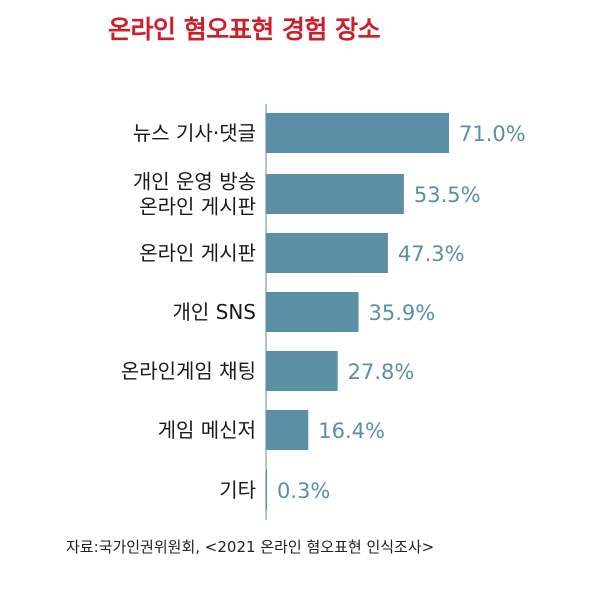 Image resolution: width=600 pixels, height=593 pixels. What do you see at coordinates (351, 431) in the screenshot?
I see `value-label-5: 16.4%` at bounding box center [351, 431].